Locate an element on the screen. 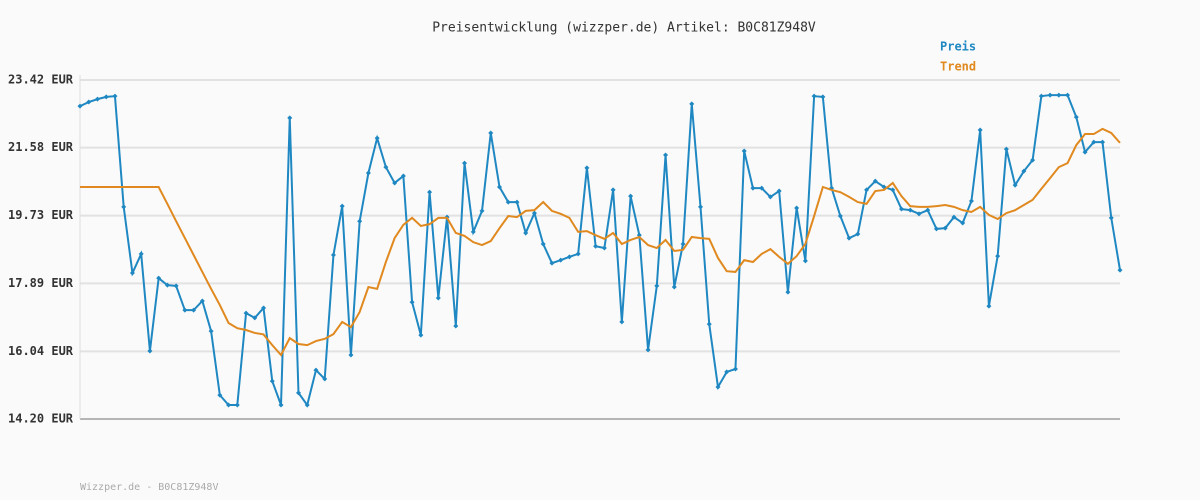 This screenshot has height=500, width=1200. y-tick-label: 17.89 EUR is located at coordinates (41, 283).